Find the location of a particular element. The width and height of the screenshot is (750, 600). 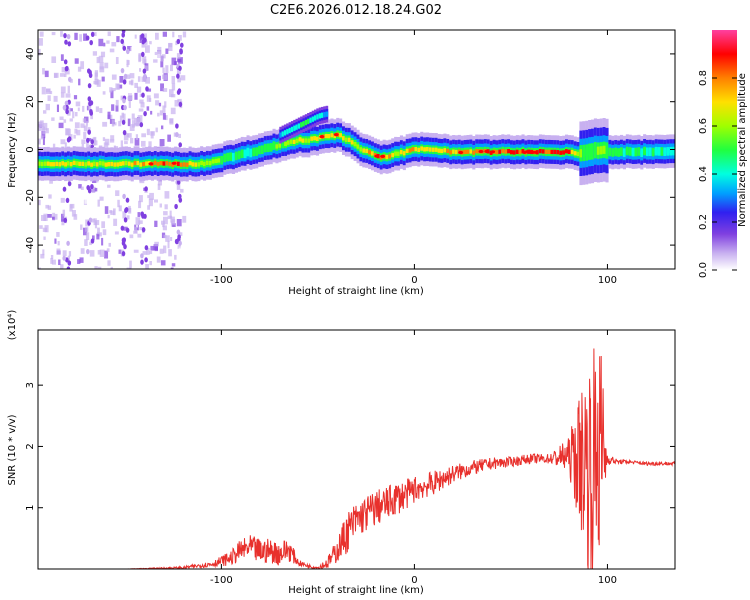

spectrogram-ylabel: Frequency (Hz) is located at coordinates (12, 150).